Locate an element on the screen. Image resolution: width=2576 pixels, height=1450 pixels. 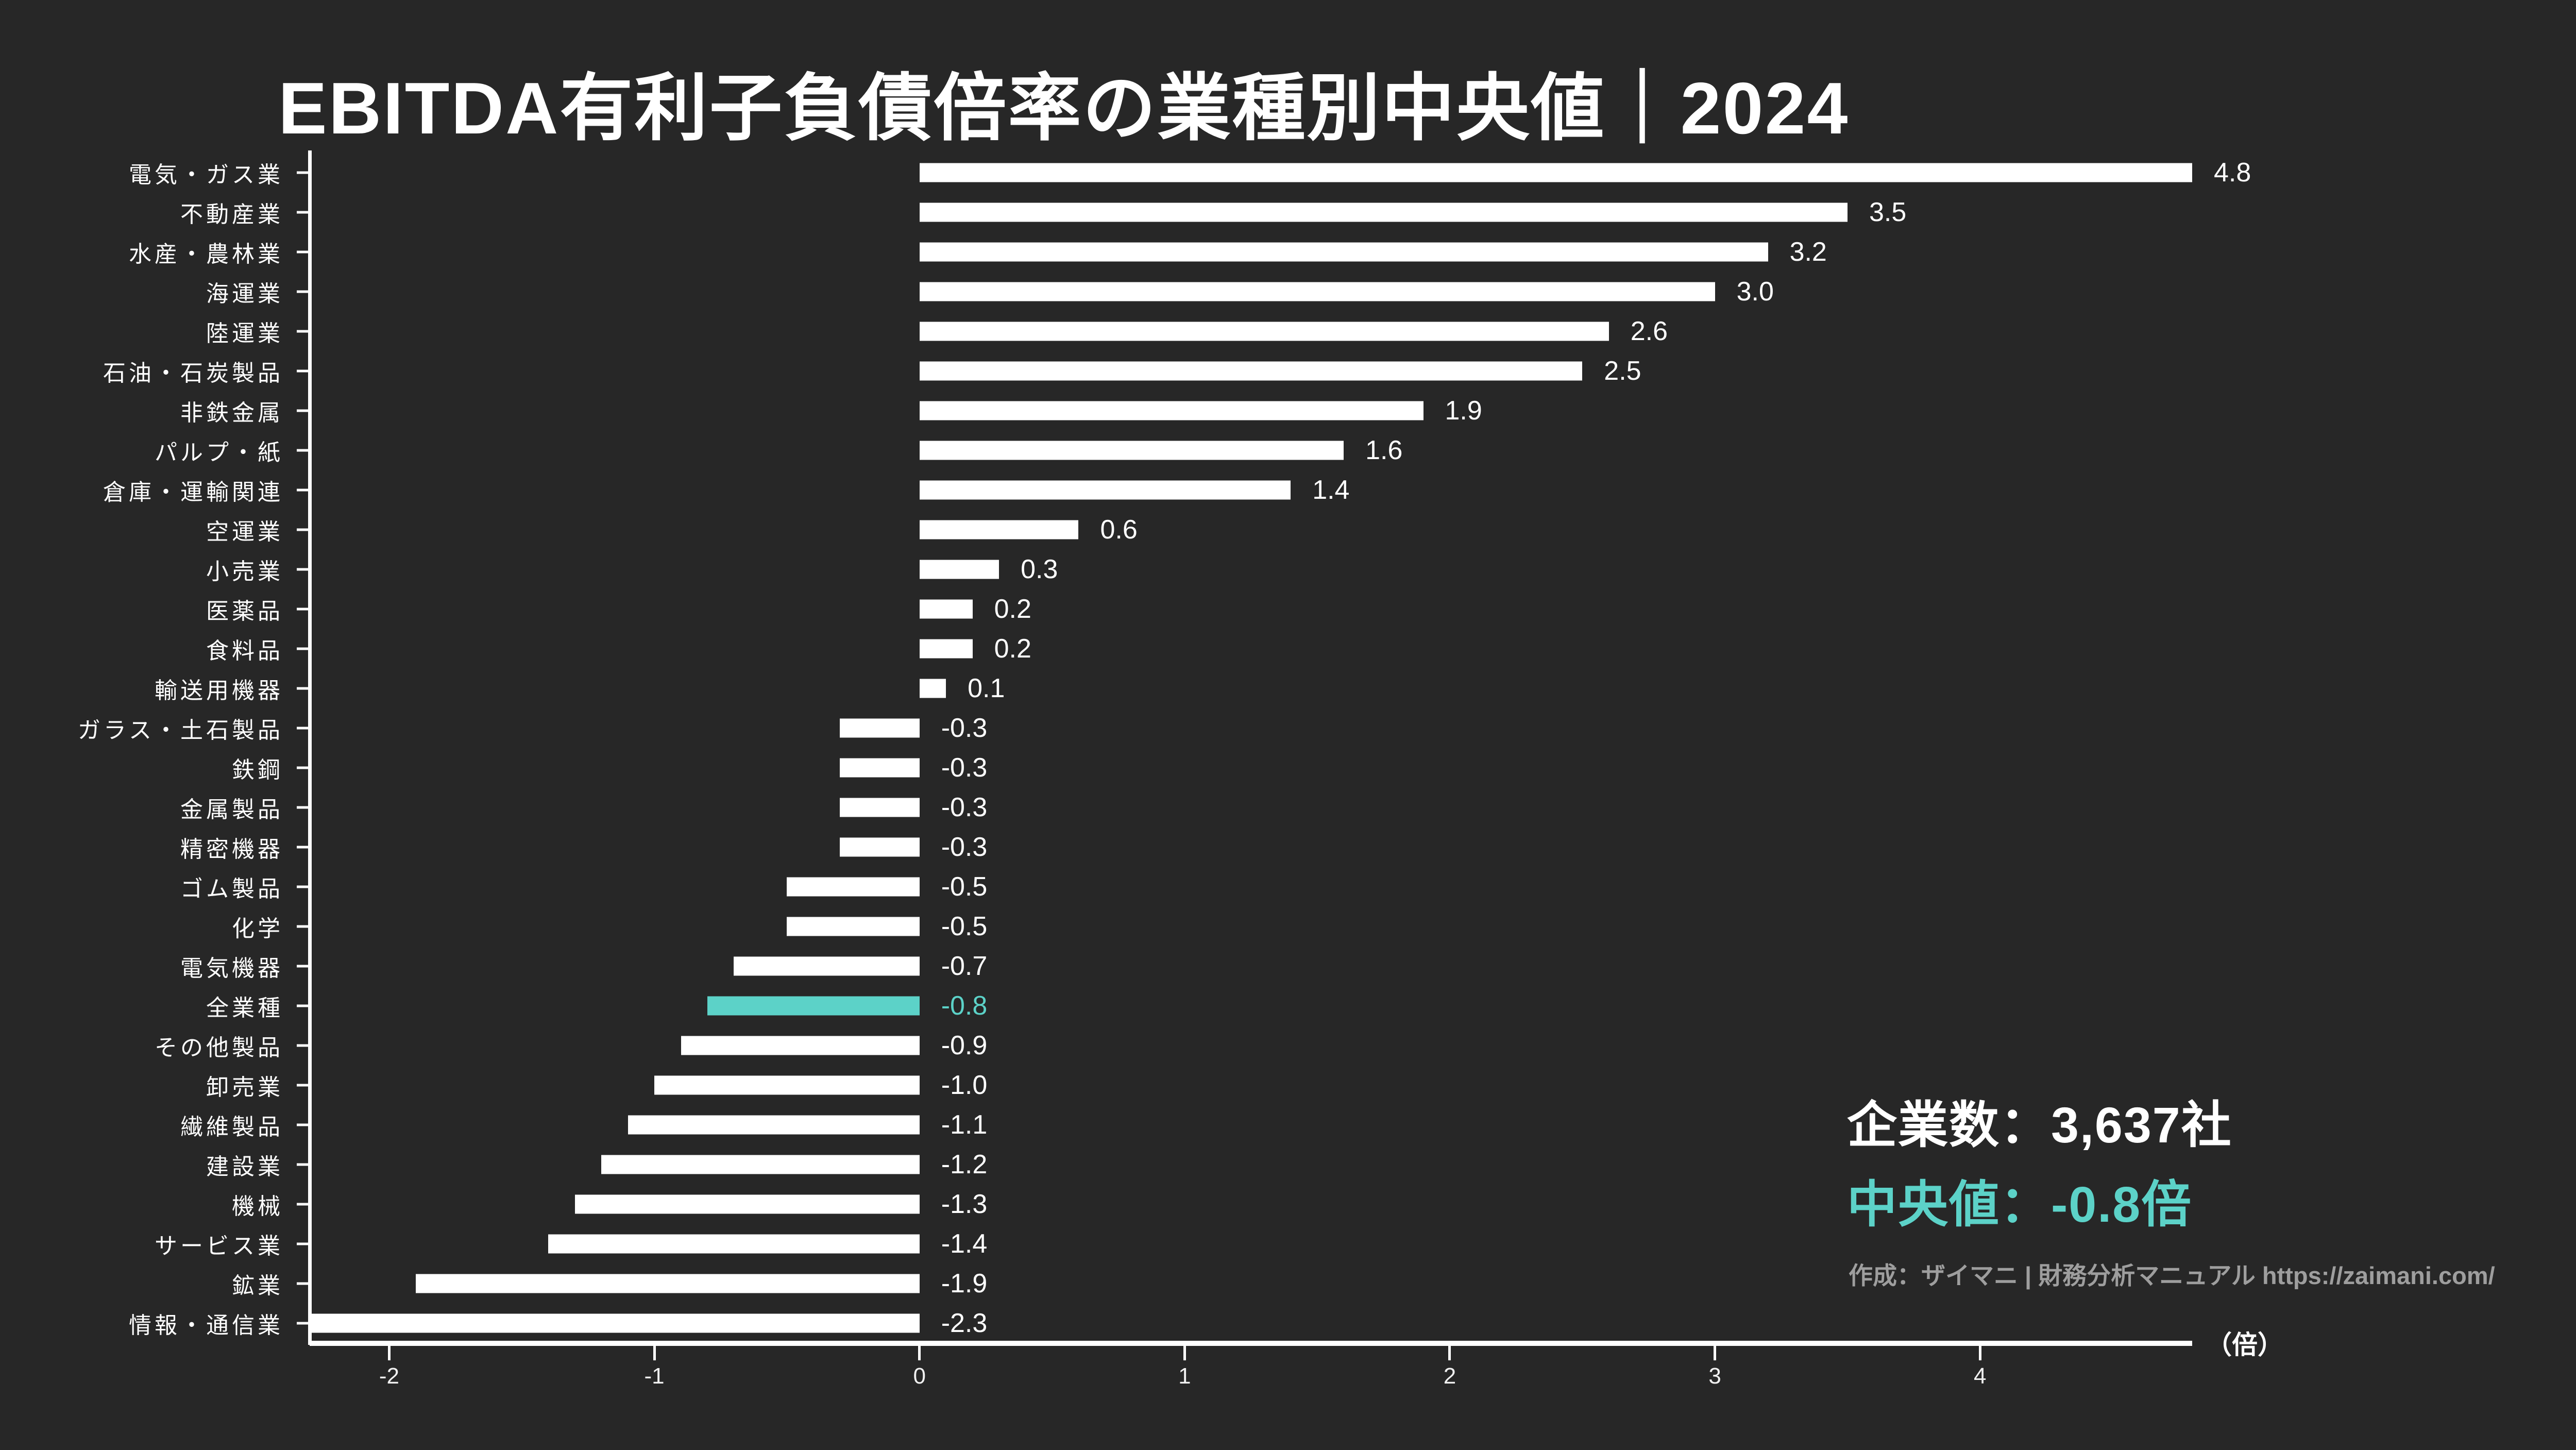
category-label: 不動産業 is located at coordinates (231, 214).